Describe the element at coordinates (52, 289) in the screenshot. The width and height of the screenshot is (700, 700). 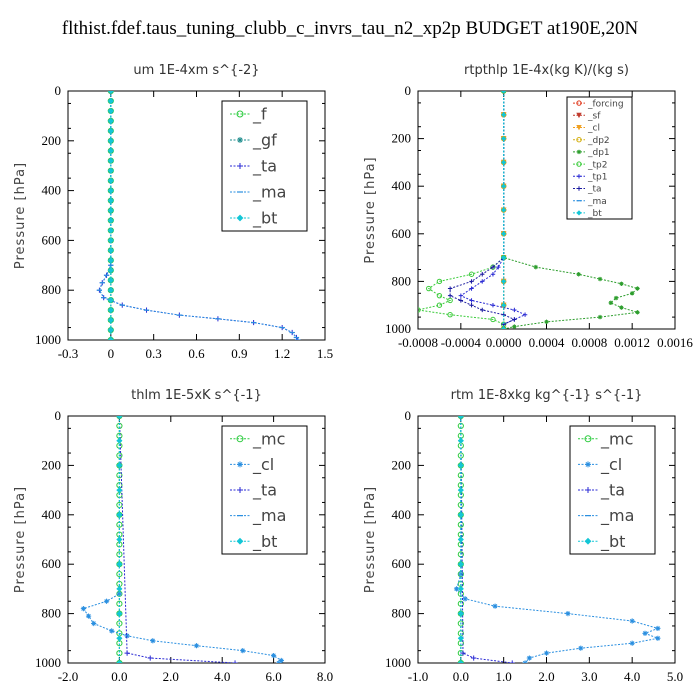
I see `y-tick-label: 800` at that location.